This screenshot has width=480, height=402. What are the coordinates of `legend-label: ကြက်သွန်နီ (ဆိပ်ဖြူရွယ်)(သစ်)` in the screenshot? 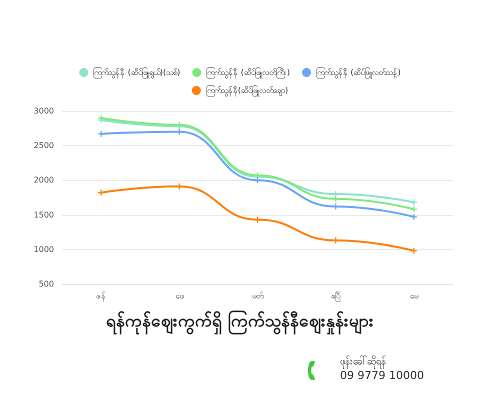 It's located at (136, 73).